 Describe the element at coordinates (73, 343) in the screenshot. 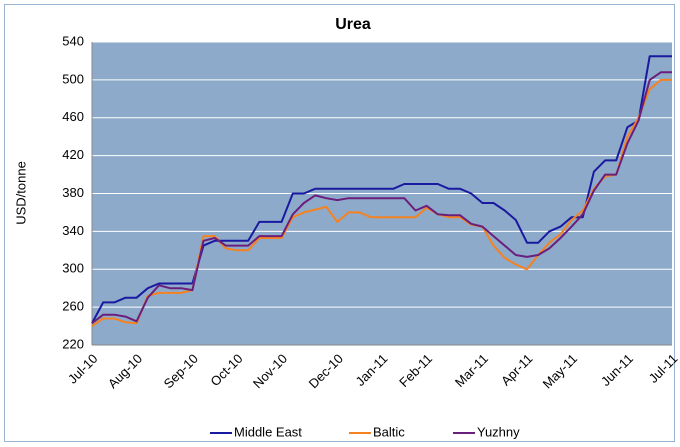

I see `y-tick-label: 220` at that location.